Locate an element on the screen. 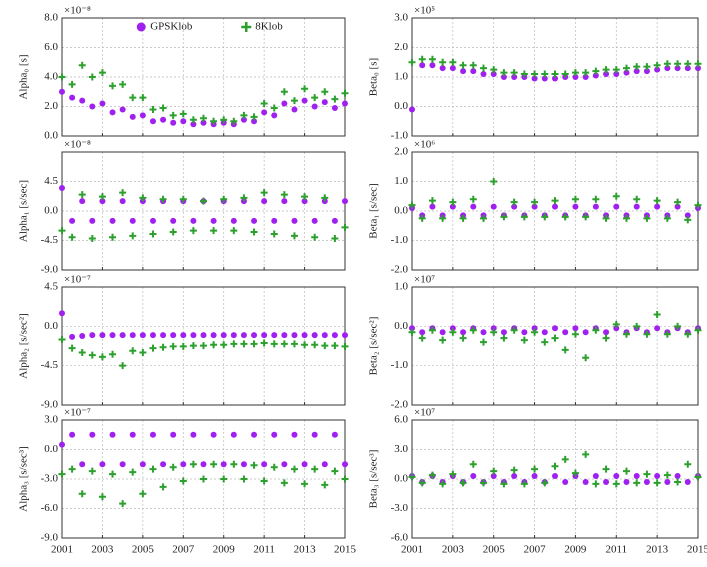 This screenshot has height=567, width=707. y-tick-label: -3.0 is located at coordinates (400, 508).